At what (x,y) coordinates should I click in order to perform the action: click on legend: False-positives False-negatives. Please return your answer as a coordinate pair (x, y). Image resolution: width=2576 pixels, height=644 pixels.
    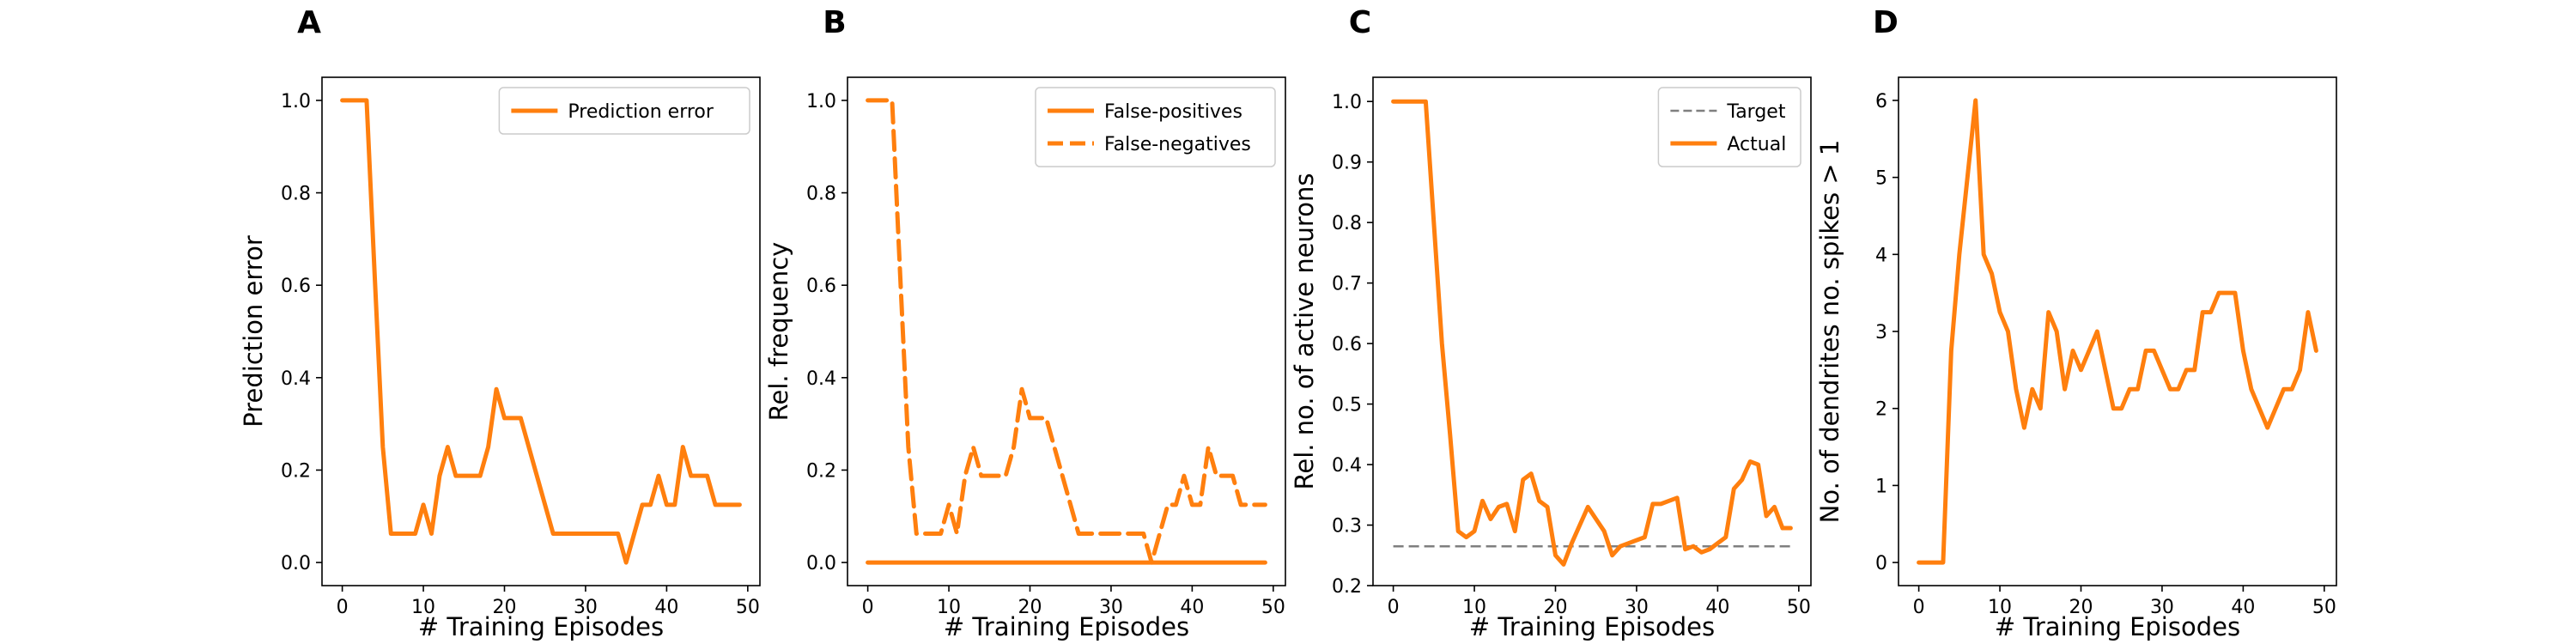
    Looking at the image, I should click on (1155, 127).